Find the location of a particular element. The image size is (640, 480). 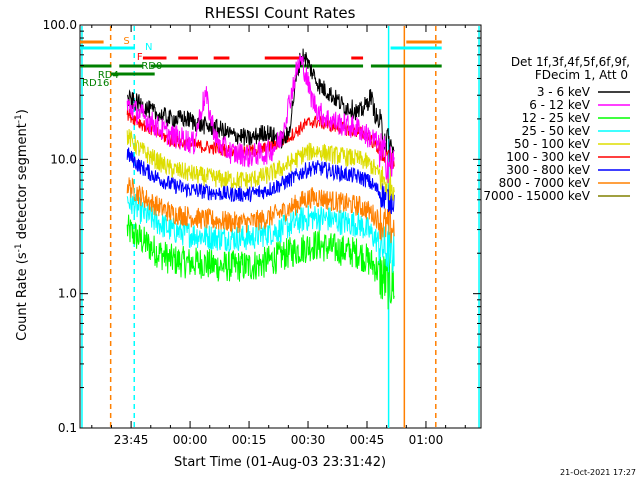

annotation-rd0: RD0 is located at coordinates (151, 66).